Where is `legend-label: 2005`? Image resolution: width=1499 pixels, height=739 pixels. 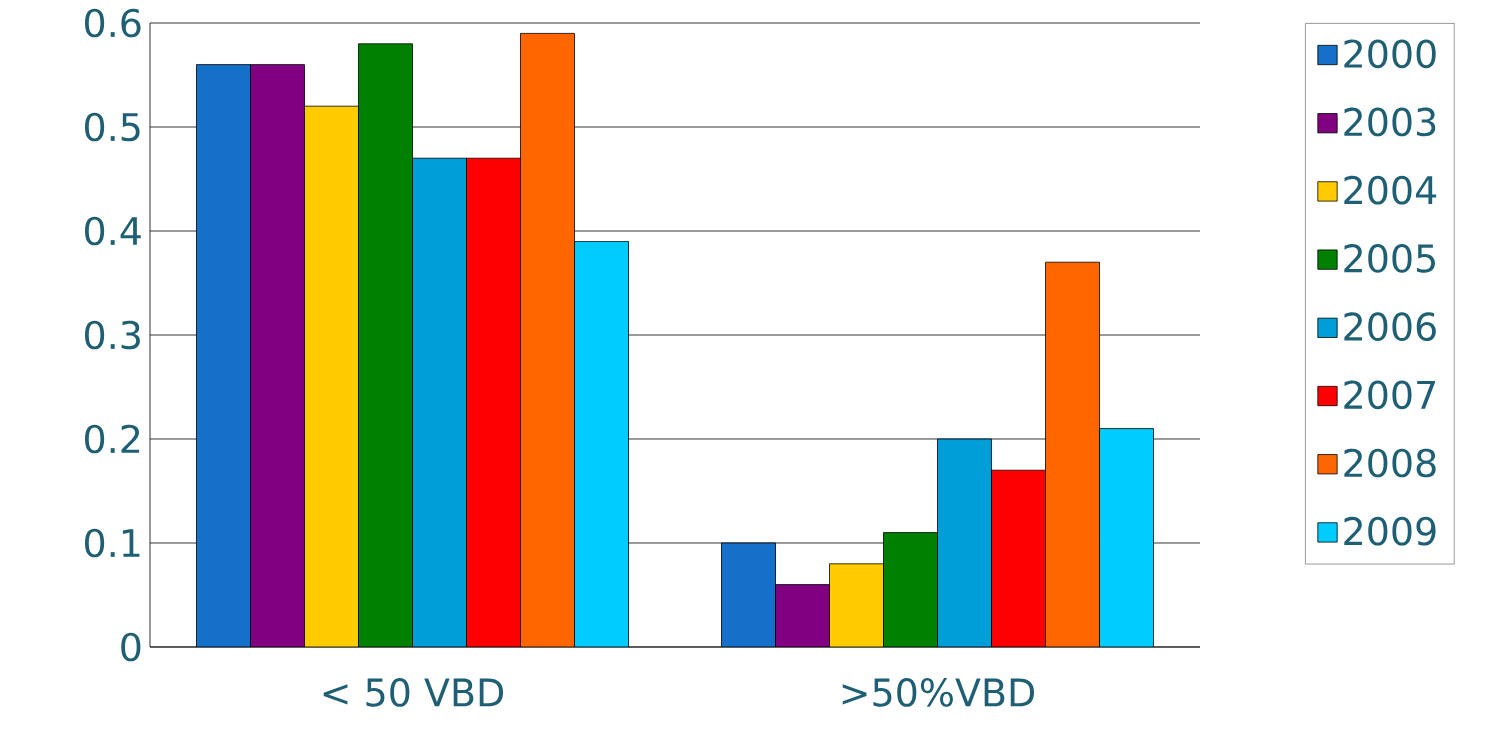 legend-label: 2005 is located at coordinates (1389, 258).